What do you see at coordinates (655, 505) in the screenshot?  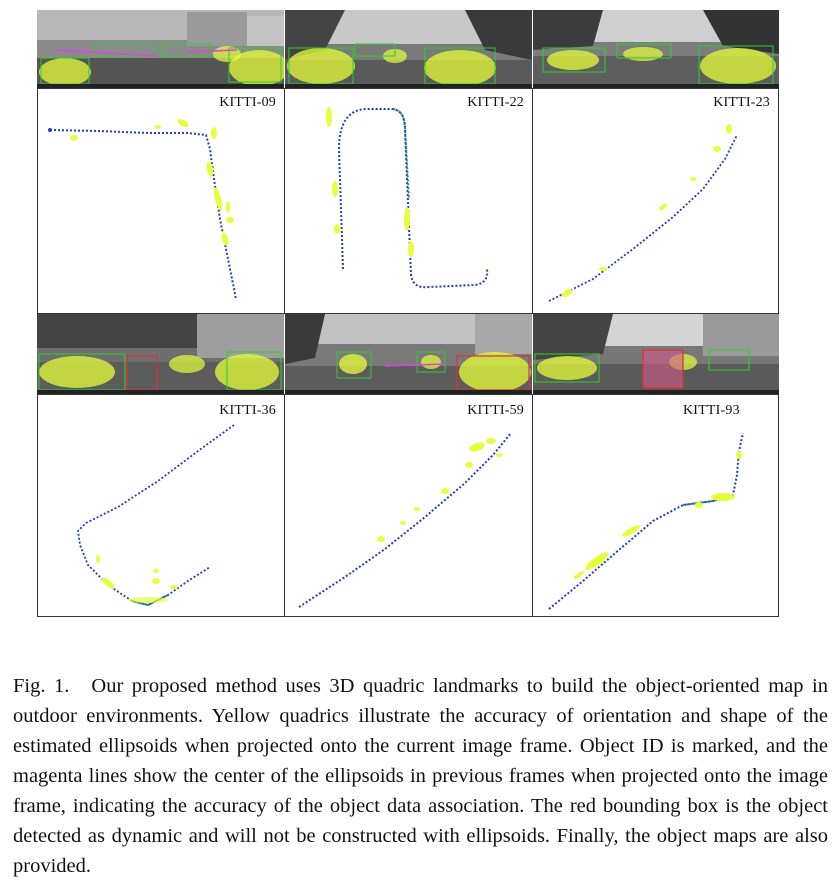 I see `object-map-kitti-93: KITTI-93` at bounding box center [655, 505].